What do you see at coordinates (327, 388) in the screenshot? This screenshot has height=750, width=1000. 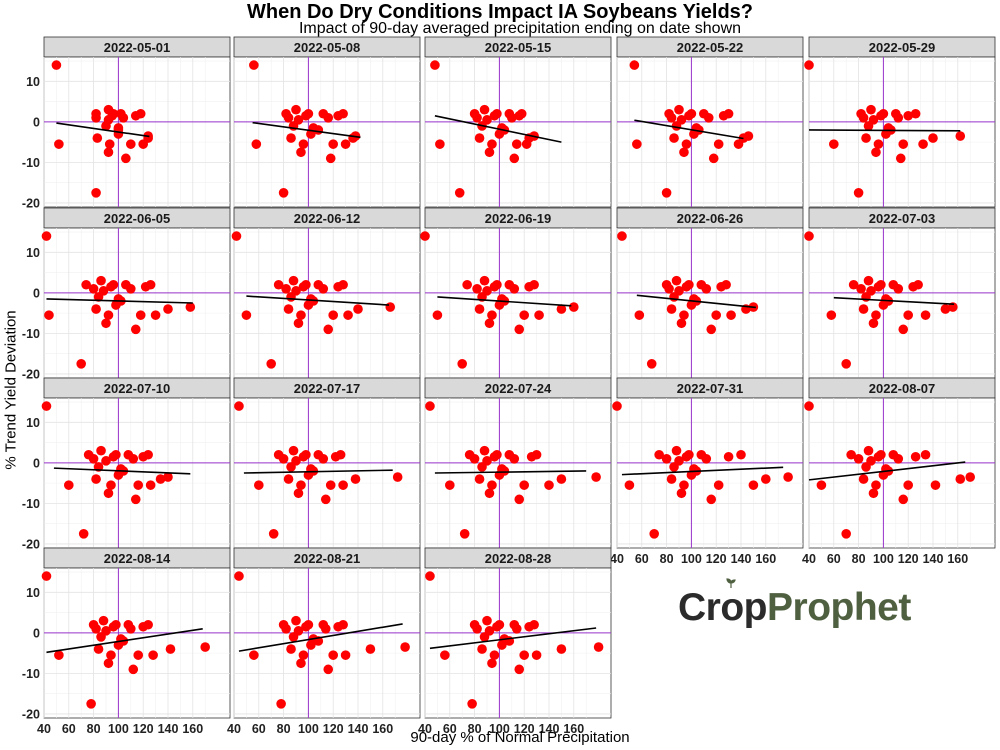 I see `facet-strip-label: 2022-07-17` at bounding box center [327, 388].